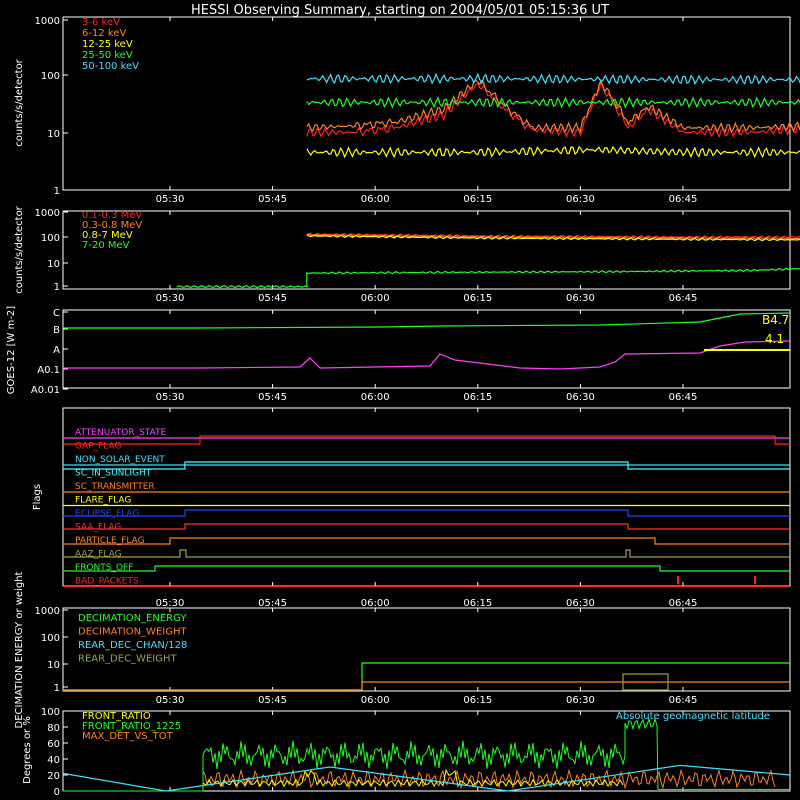 Image resolution: width=800 pixels, height=800 pixels. Describe the element at coordinates (121, 433) in the screenshot. I see `flag-label: ATTENUATOR_STATE` at that location.